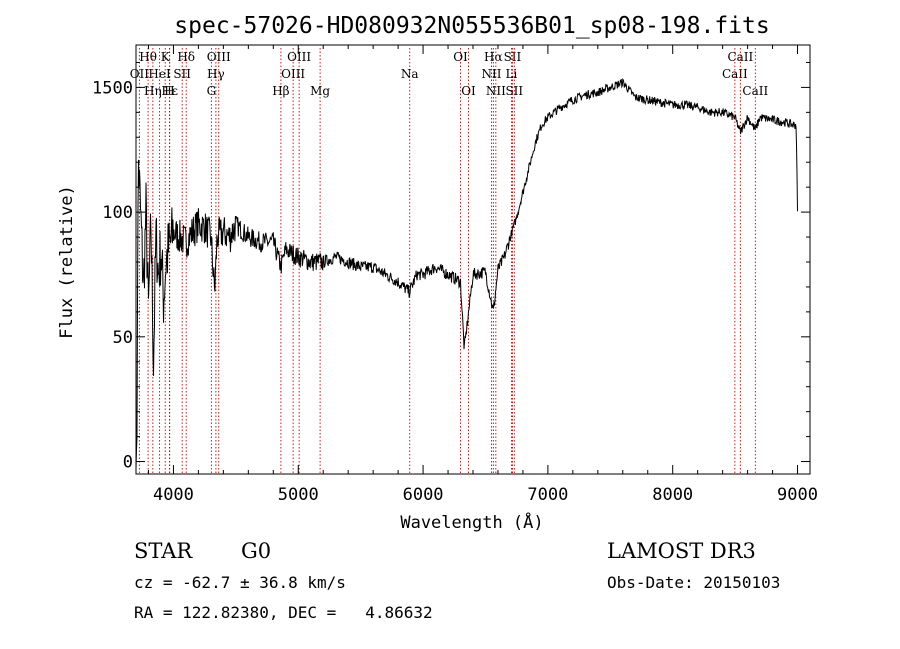 This screenshot has width=900, height=649. Describe the element at coordinates (67, 262) in the screenshot. I see `y-axis-label: Flux (relative)` at that location.